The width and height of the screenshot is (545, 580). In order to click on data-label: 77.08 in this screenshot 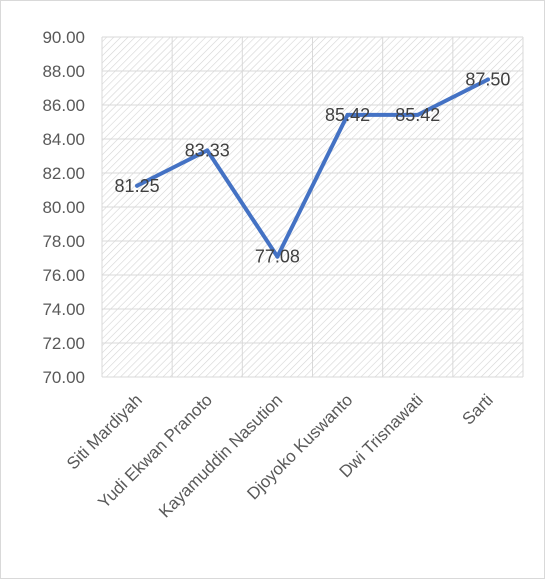, I will do `click(277, 257)`.